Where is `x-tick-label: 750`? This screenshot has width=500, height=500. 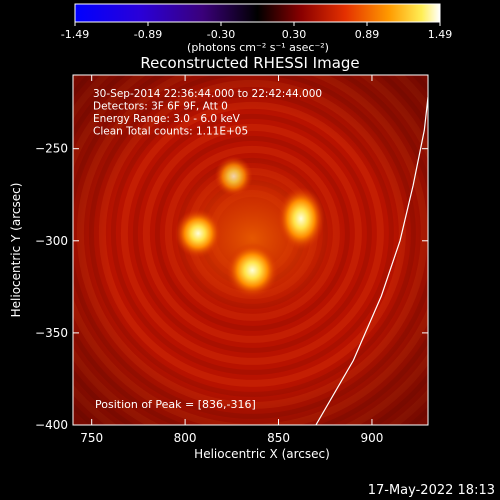 x-tick-label: 750 is located at coordinates (91, 438).